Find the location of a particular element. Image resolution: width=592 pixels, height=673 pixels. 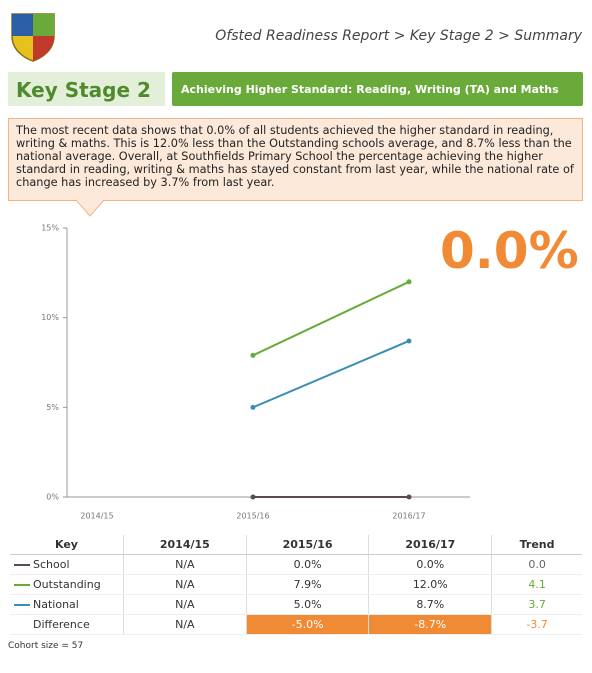

header-cell: 2015/16 is located at coordinates (308, 545).